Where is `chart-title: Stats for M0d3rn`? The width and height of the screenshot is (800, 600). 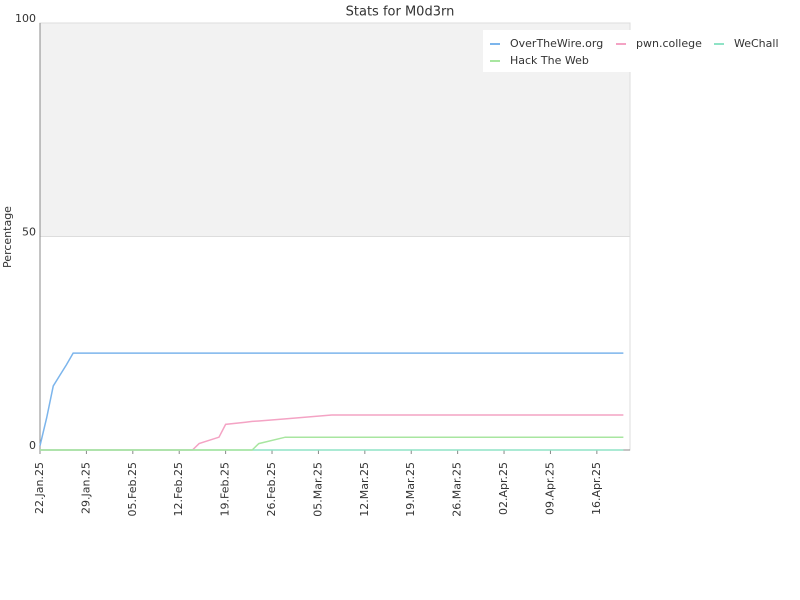 chart-title: Stats for M0d3rn is located at coordinates (400, 12).